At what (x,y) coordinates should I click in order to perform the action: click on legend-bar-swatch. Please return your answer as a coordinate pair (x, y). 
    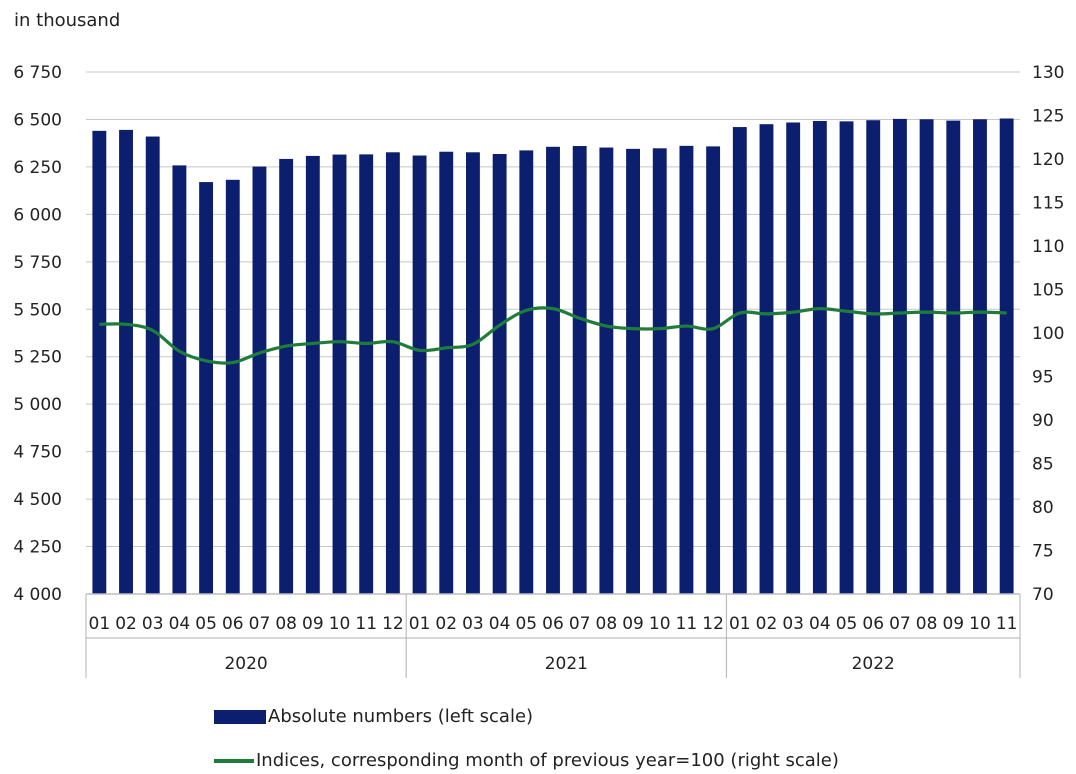
    Looking at the image, I should click on (240, 716).